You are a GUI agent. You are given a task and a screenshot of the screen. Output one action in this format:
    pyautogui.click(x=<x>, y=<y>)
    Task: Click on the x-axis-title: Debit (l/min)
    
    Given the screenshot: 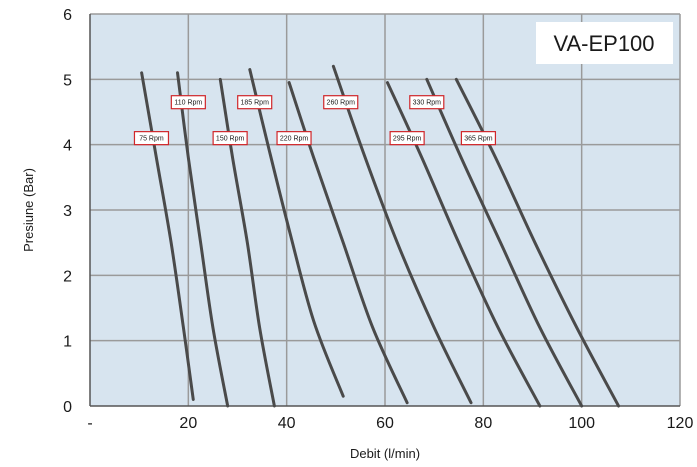 What is the action you would take?
    pyautogui.click(x=385, y=453)
    